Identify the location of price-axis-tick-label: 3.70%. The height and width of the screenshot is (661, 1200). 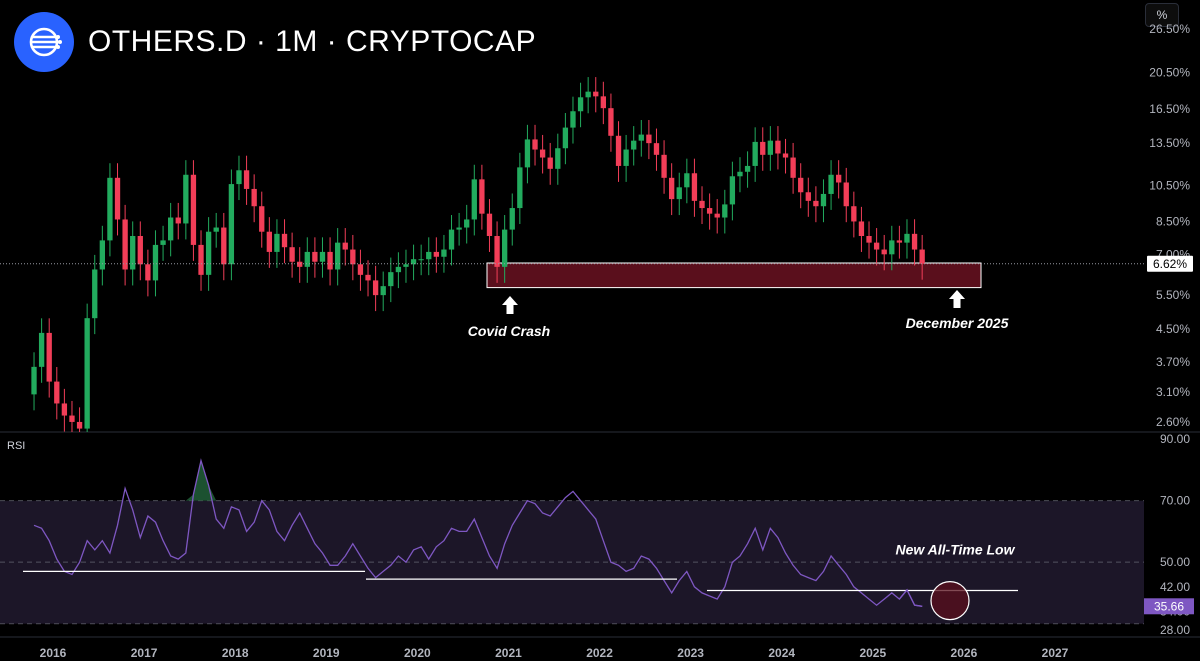
(1173, 362).